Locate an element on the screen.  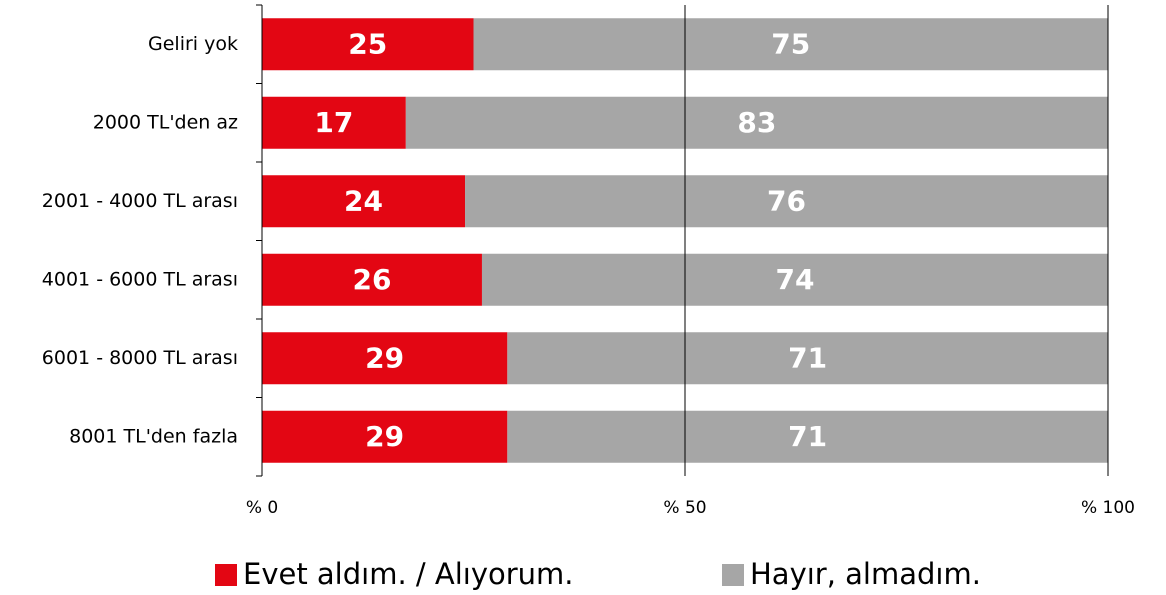
x-tick-label: % 0 is located at coordinates (262, 508).